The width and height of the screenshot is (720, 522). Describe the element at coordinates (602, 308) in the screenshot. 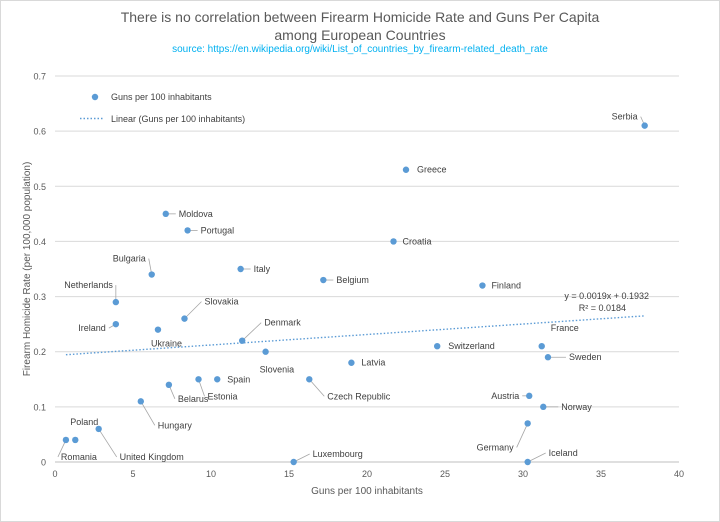

I see `trendline-r-squared: R² = 0.0184` at that location.